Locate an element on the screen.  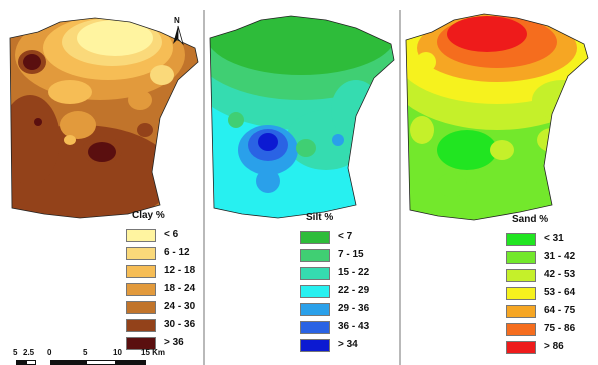
silt-legend-row: 22 - 29 is located at coordinates (349, 292).